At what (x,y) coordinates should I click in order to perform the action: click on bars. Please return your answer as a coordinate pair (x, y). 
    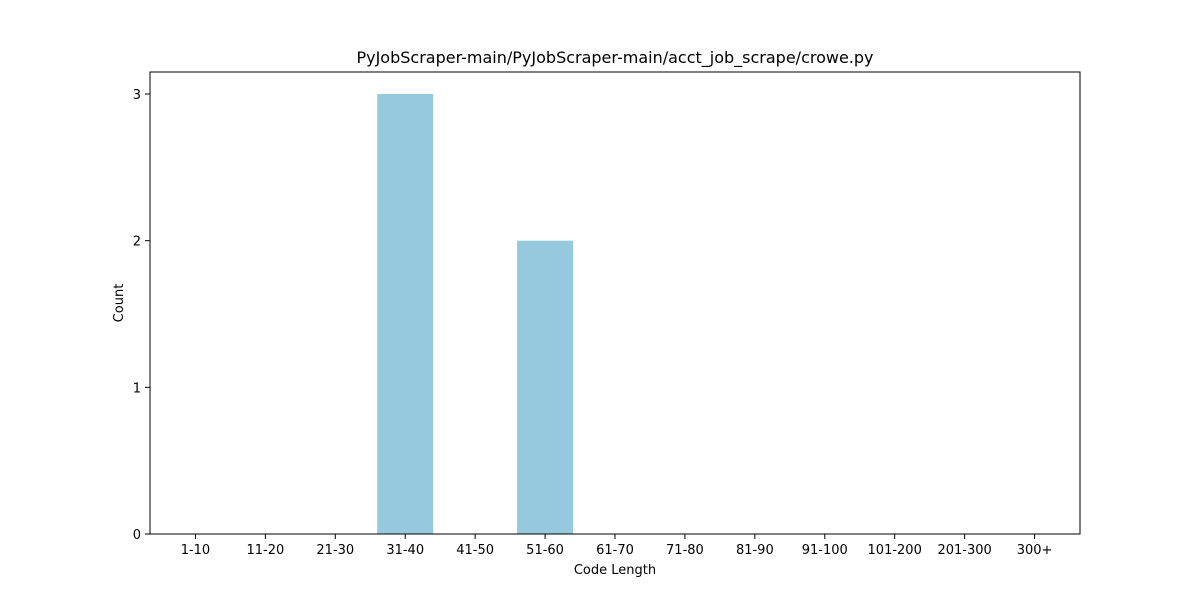
    Looking at the image, I should click on (475, 314).